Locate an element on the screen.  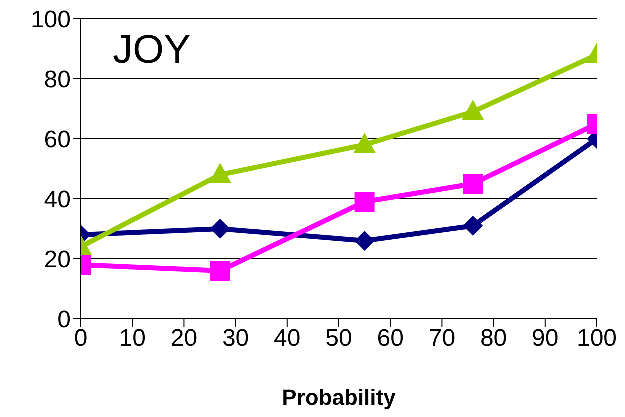
y-tick-label: 20 is located at coordinates (57, 260).